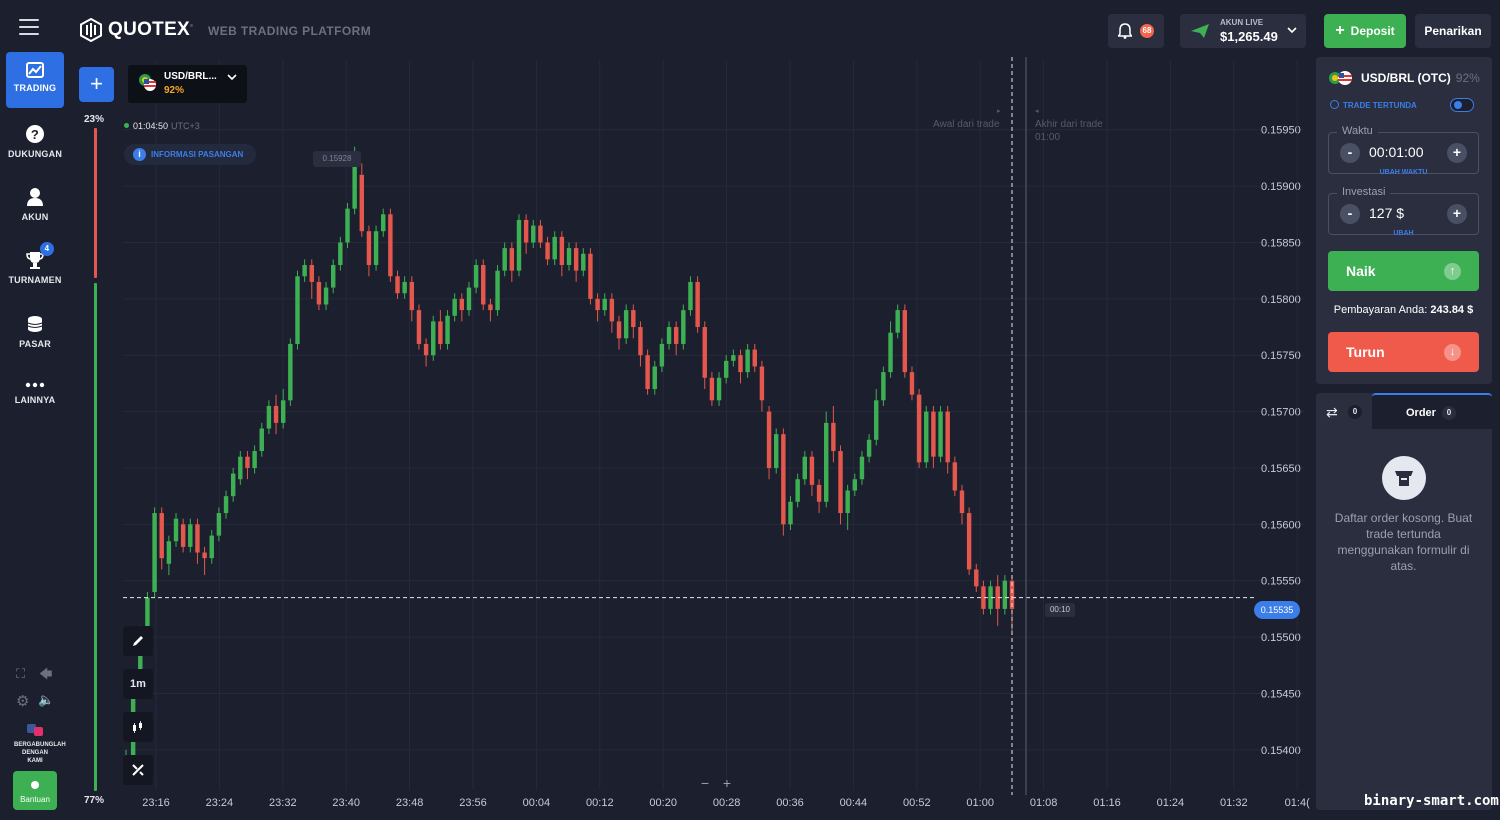 Image resolution: width=1500 pixels, height=820 pixels. What do you see at coordinates (1060, 610) in the screenshot?
I see `countdown-label: 00:10` at bounding box center [1060, 610].